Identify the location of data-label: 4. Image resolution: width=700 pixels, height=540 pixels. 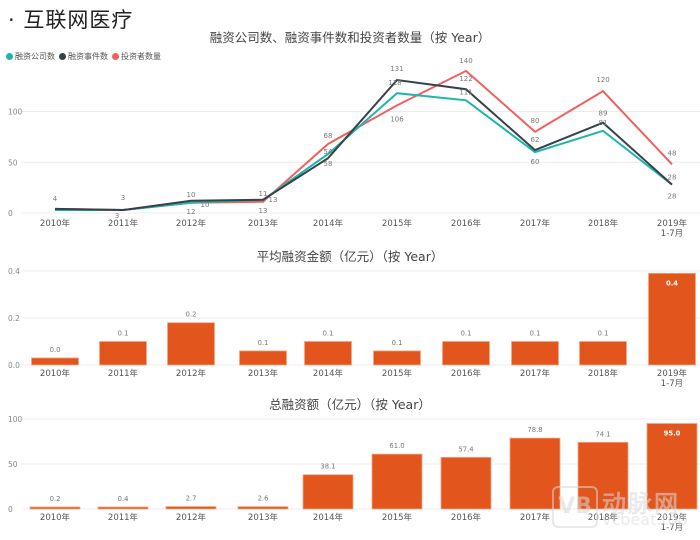
(55, 199).